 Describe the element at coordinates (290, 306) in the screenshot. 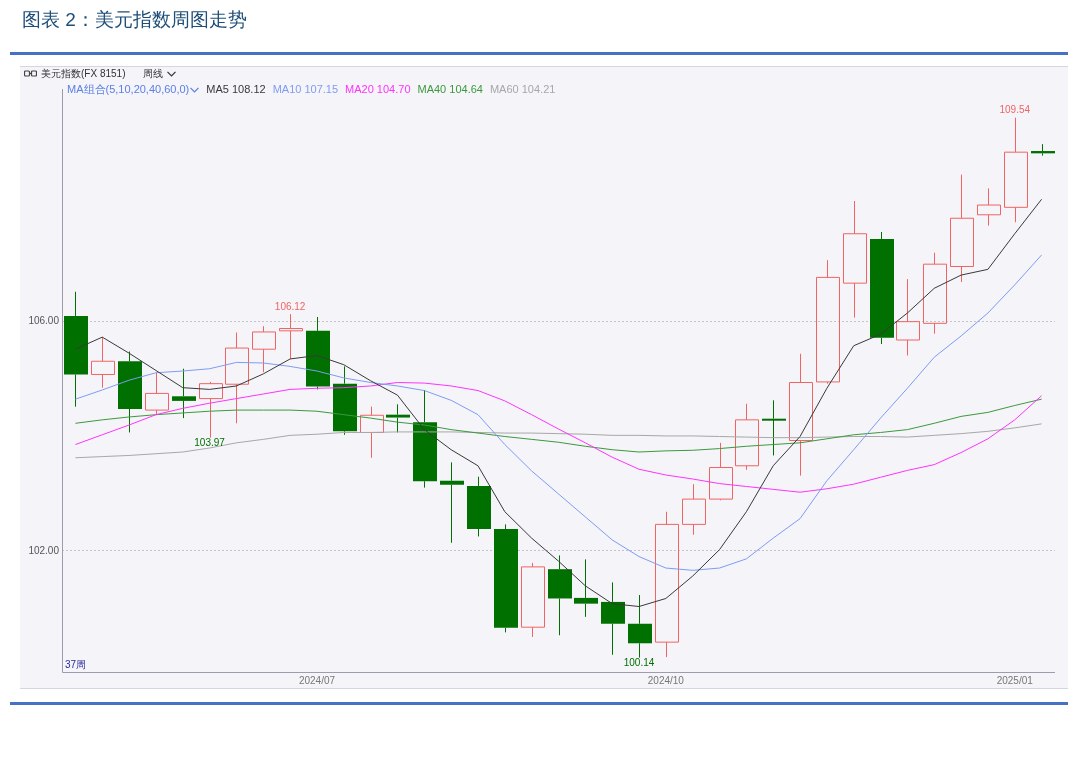

I see `annotation: 106.12` at that location.